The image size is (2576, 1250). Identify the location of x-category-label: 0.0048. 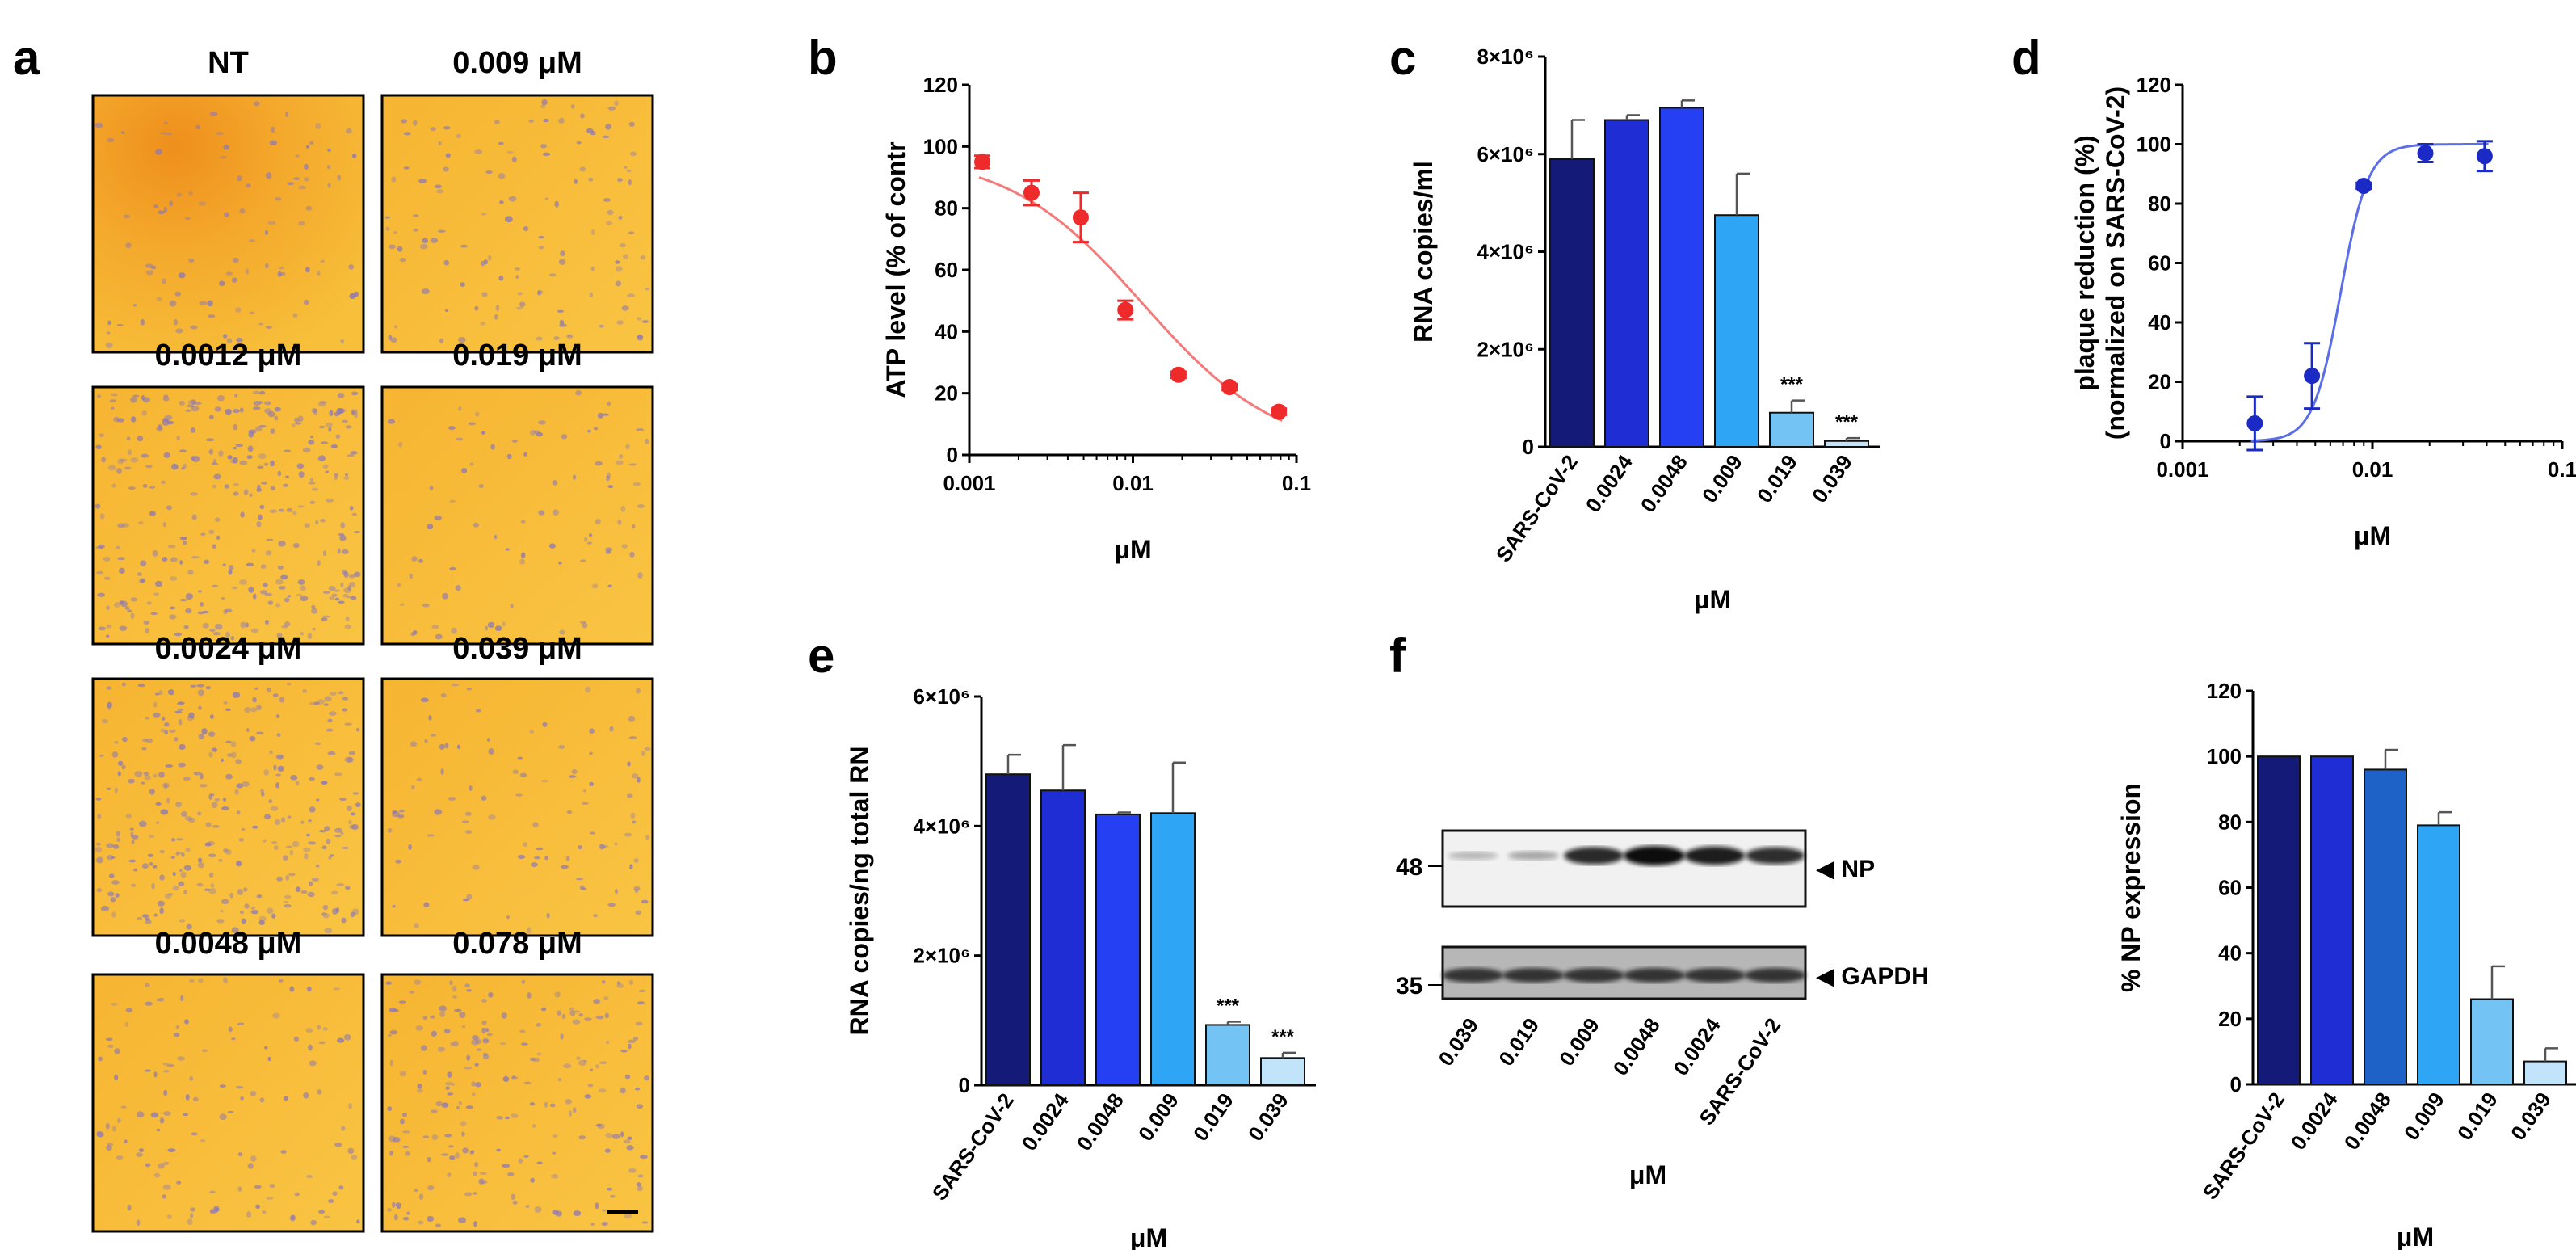
(1664, 483).